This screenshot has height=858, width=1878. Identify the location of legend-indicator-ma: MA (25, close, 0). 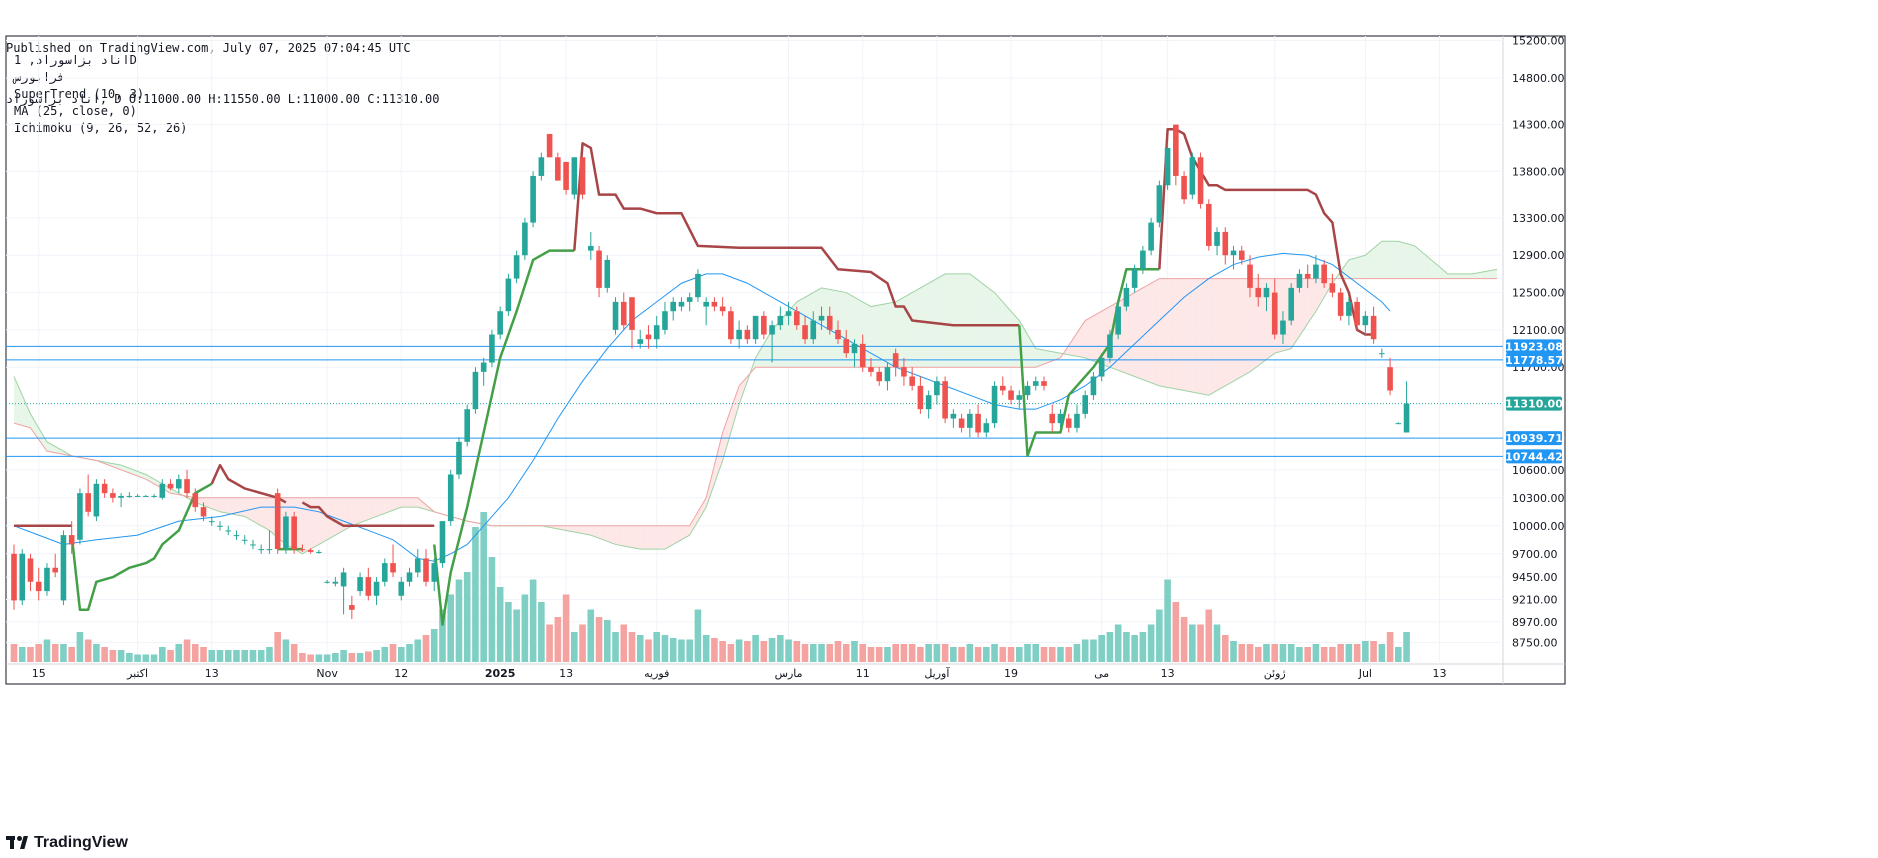
(75, 111).